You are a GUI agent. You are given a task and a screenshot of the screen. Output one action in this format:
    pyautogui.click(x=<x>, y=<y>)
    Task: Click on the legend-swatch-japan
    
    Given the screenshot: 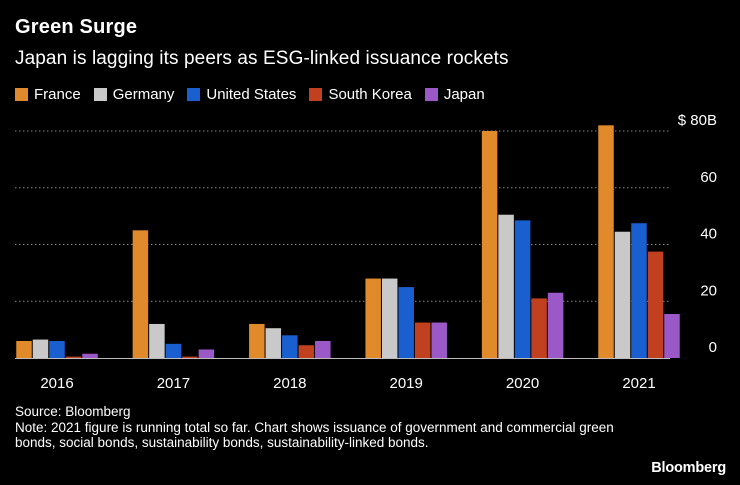 What is the action you would take?
    pyautogui.click(x=431, y=94)
    